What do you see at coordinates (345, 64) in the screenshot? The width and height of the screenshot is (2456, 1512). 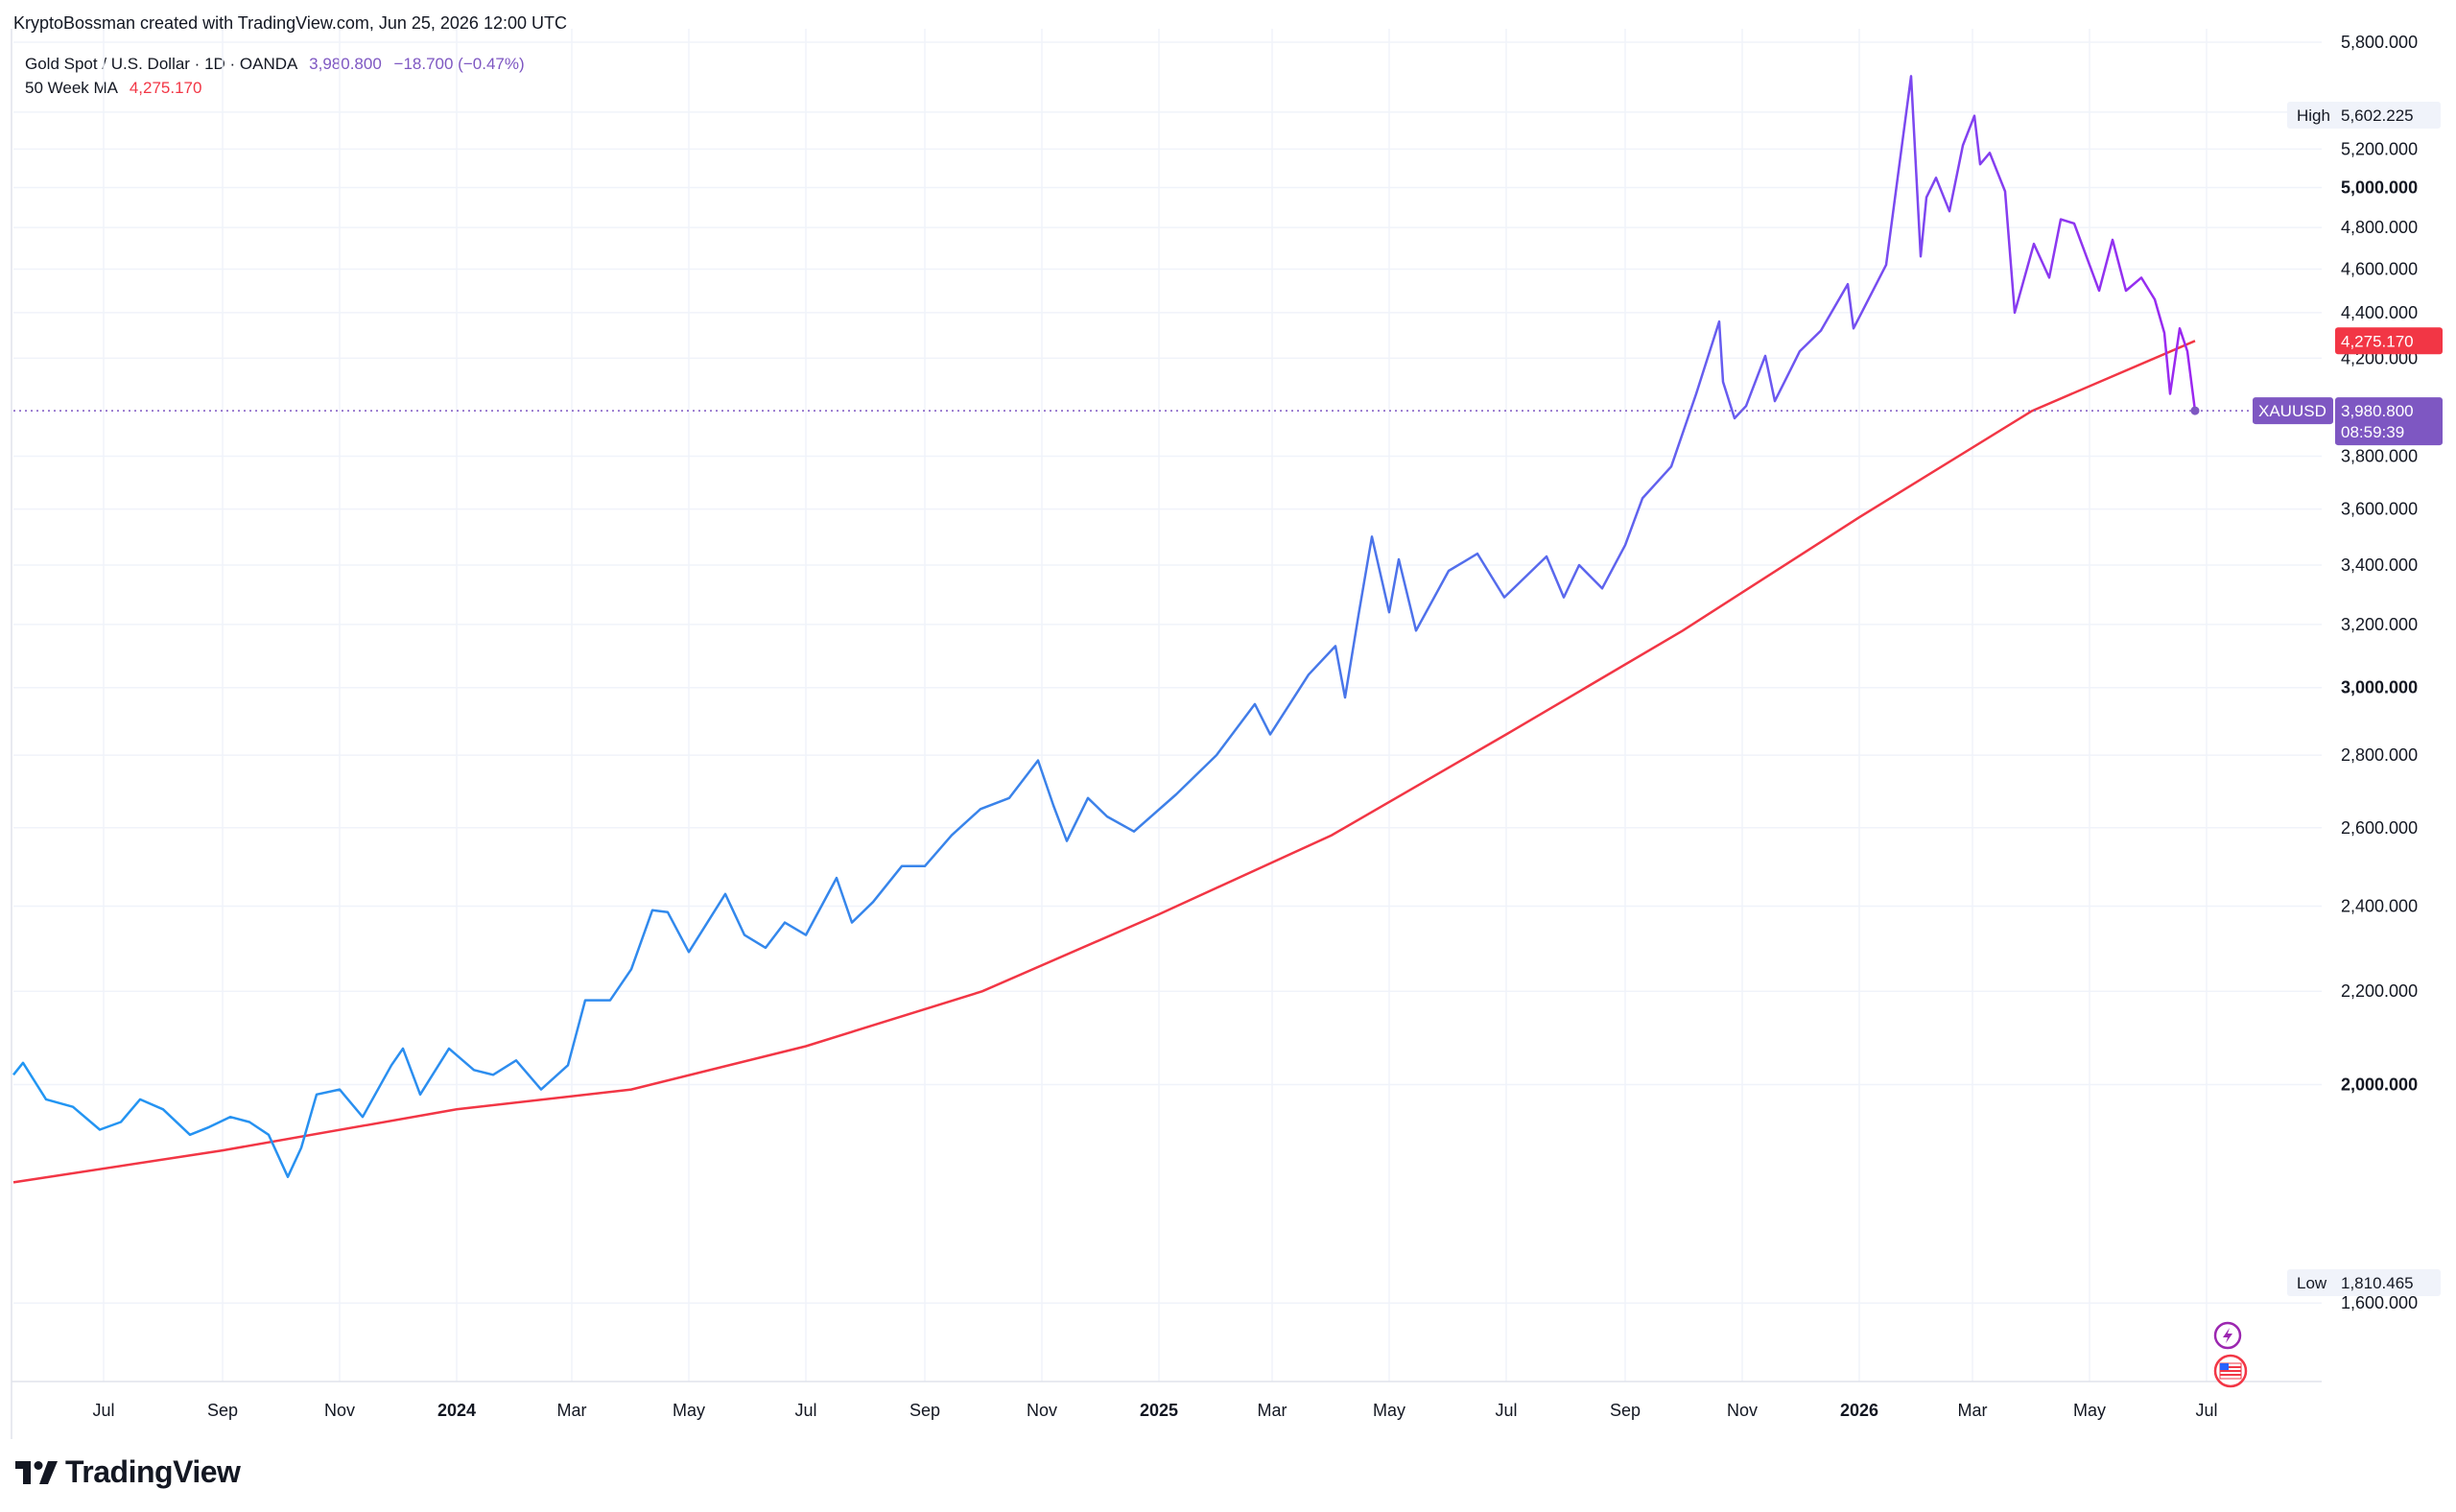 I see `legend-last-price: 3,980.800` at bounding box center [345, 64].